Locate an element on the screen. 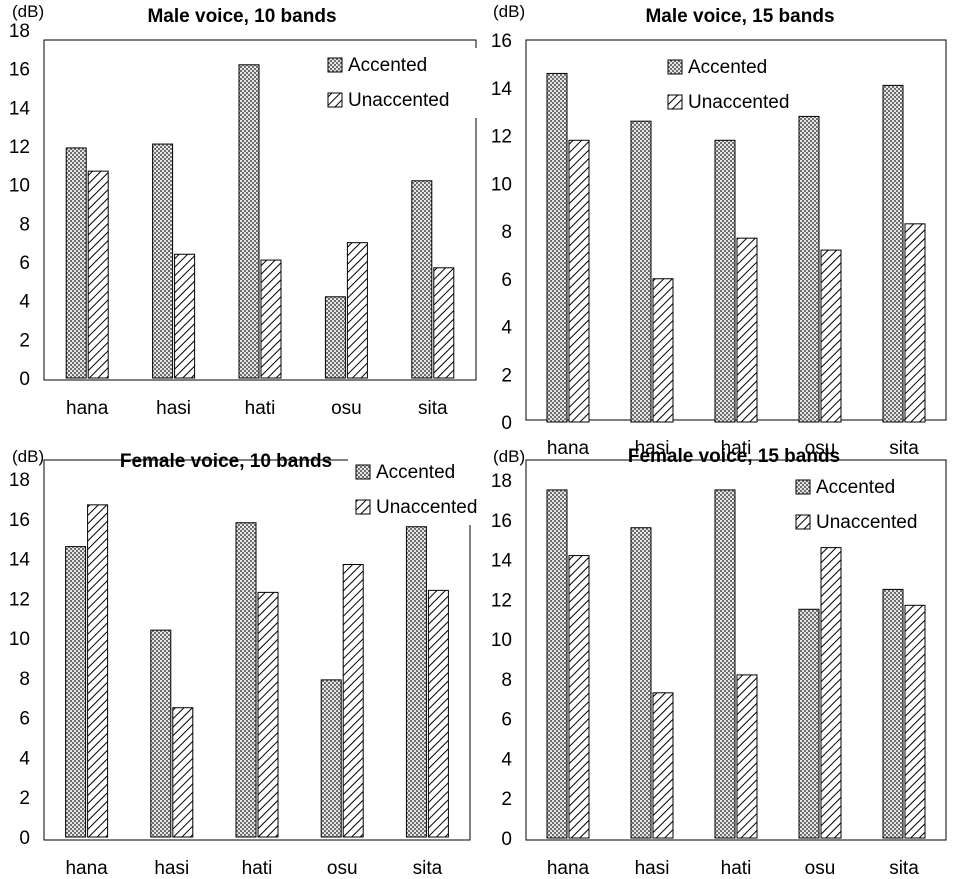 The image size is (957, 879). chart-title: Female voice, 15 bands is located at coordinates (734, 456).